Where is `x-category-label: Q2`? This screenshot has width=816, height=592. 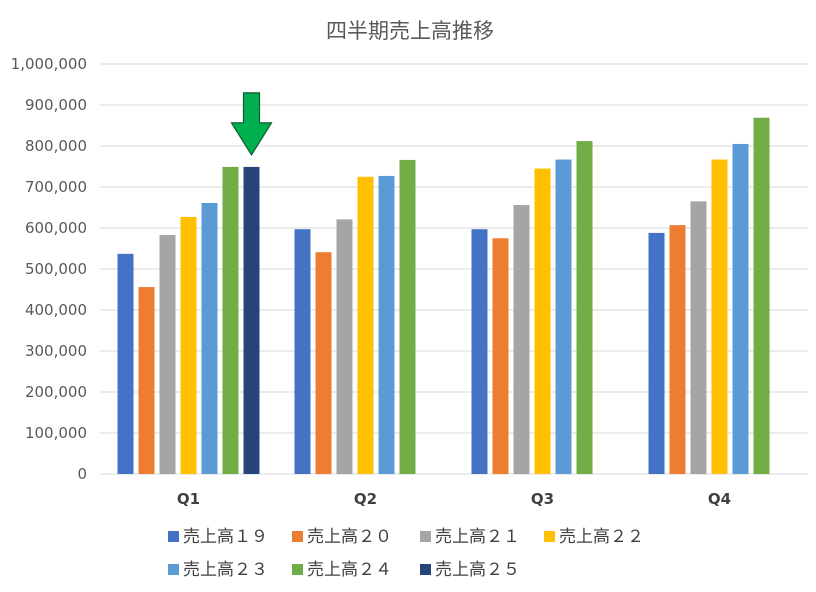 x-category-label: Q2 is located at coordinates (365, 499).